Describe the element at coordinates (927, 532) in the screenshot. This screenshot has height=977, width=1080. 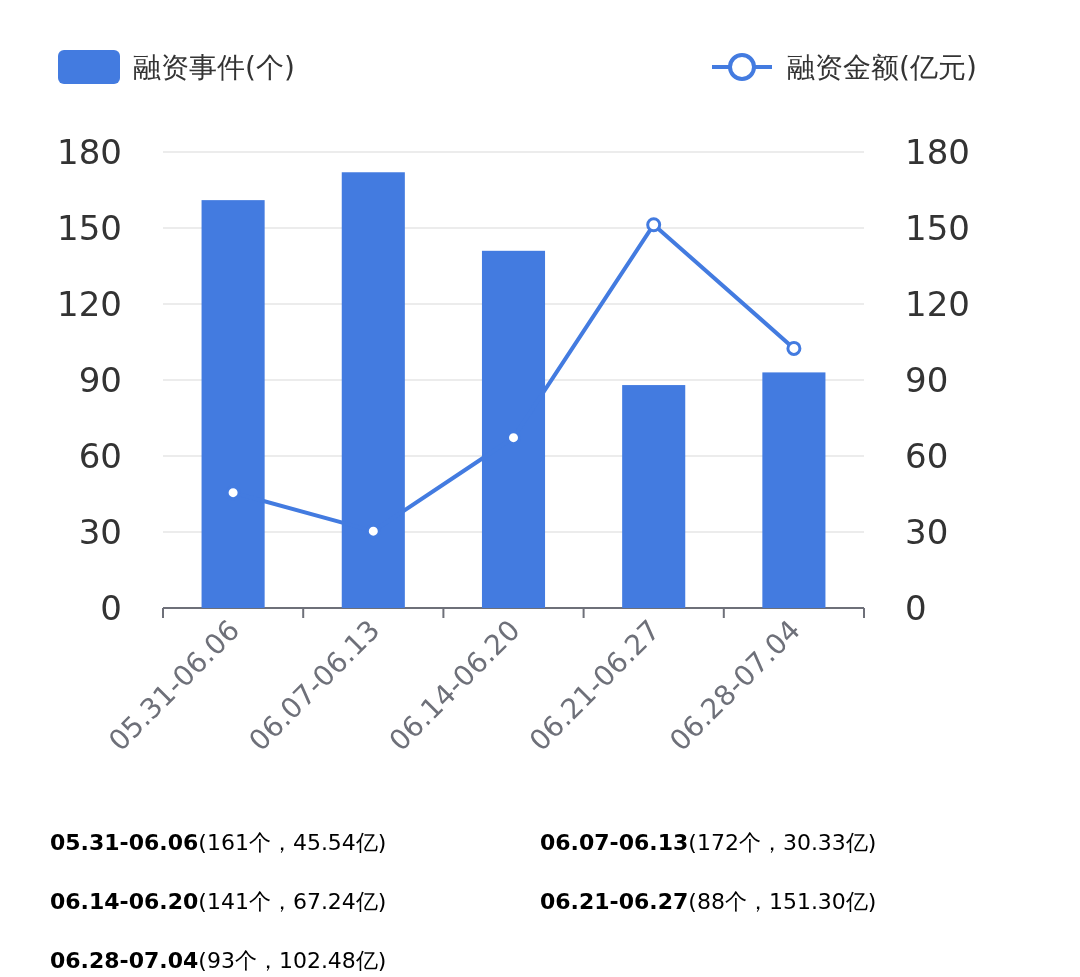
I see `y2-tick-label: 30` at that location.